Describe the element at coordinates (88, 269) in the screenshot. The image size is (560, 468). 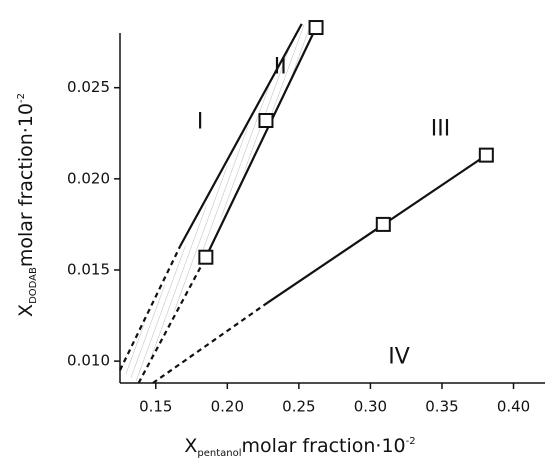
I see `y-tick-label: 0.015` at that location.